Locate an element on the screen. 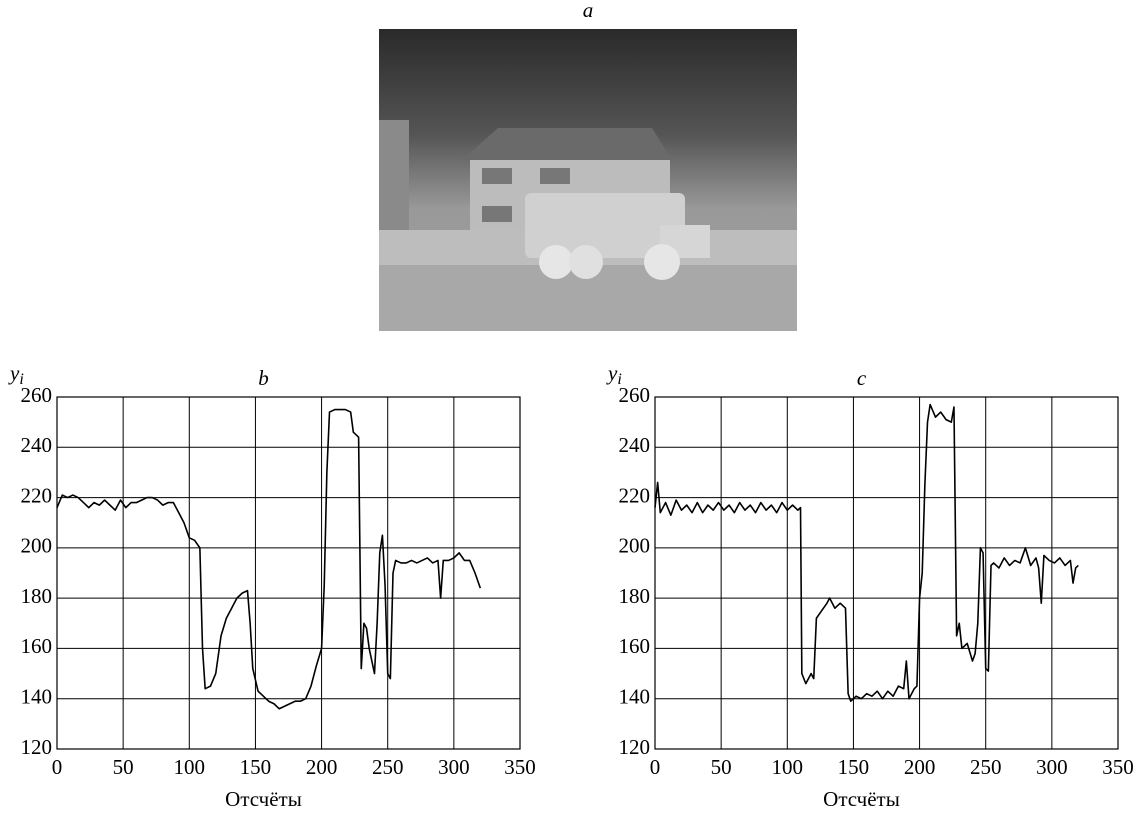 The image size is (1143, 814). thermal-image is located at coordinates (588, 180).